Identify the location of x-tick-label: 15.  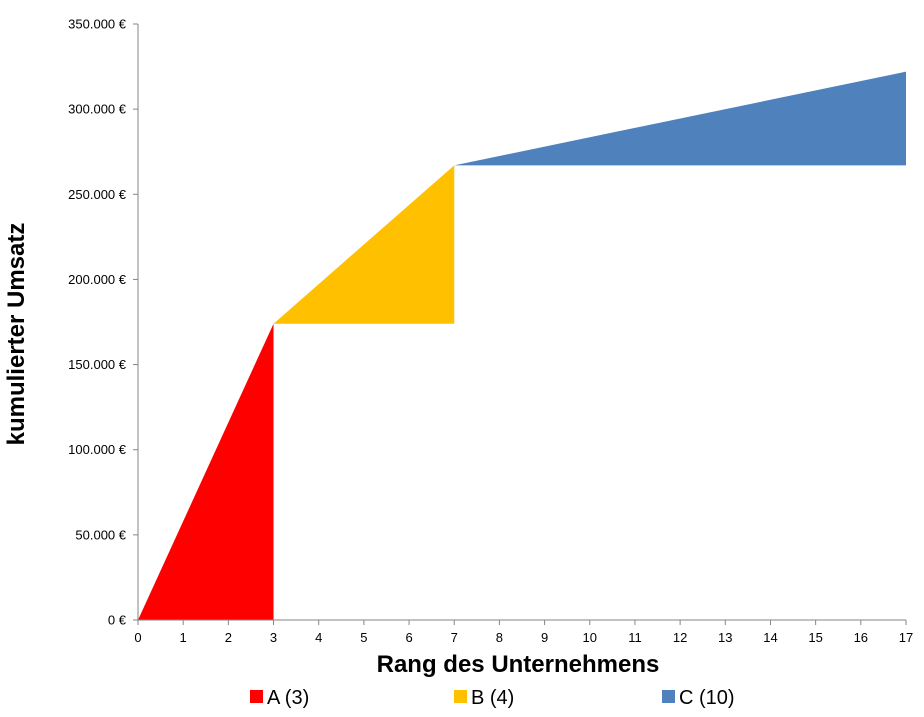
(815, 637).